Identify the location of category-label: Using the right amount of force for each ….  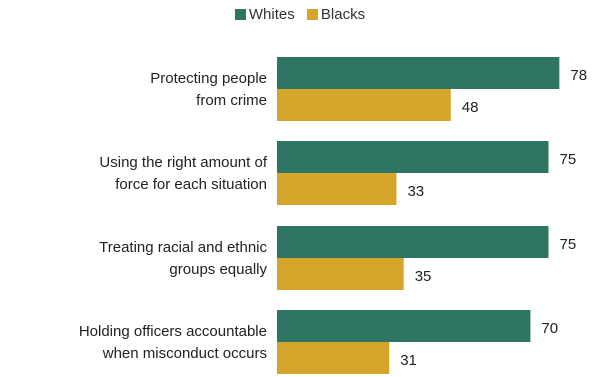
(183, 173).